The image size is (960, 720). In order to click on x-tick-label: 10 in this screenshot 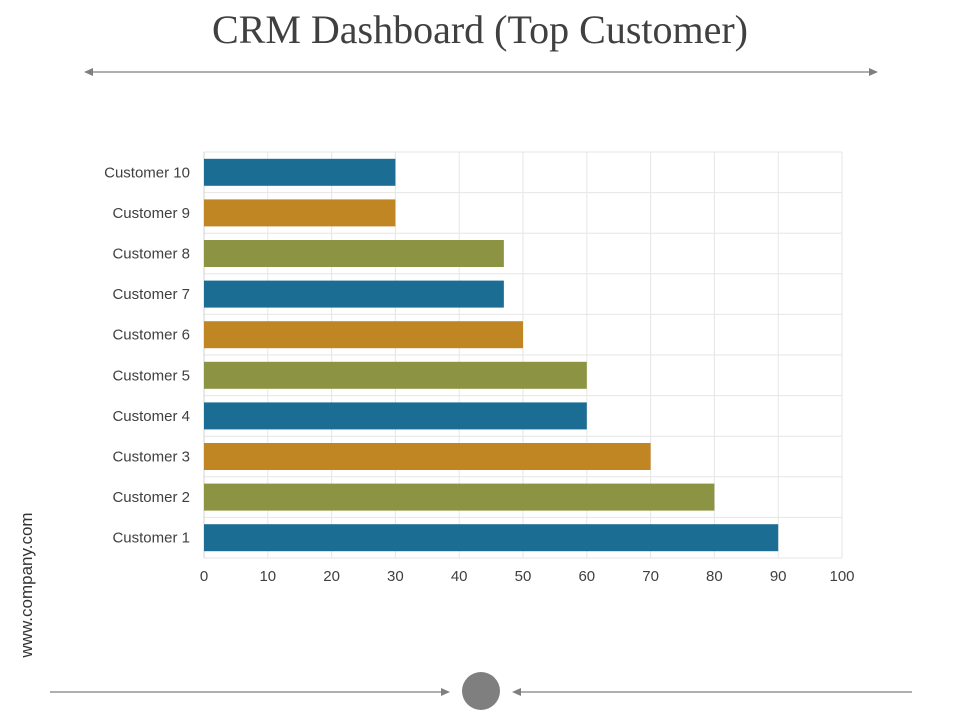, I will do `click(267, 576)`.